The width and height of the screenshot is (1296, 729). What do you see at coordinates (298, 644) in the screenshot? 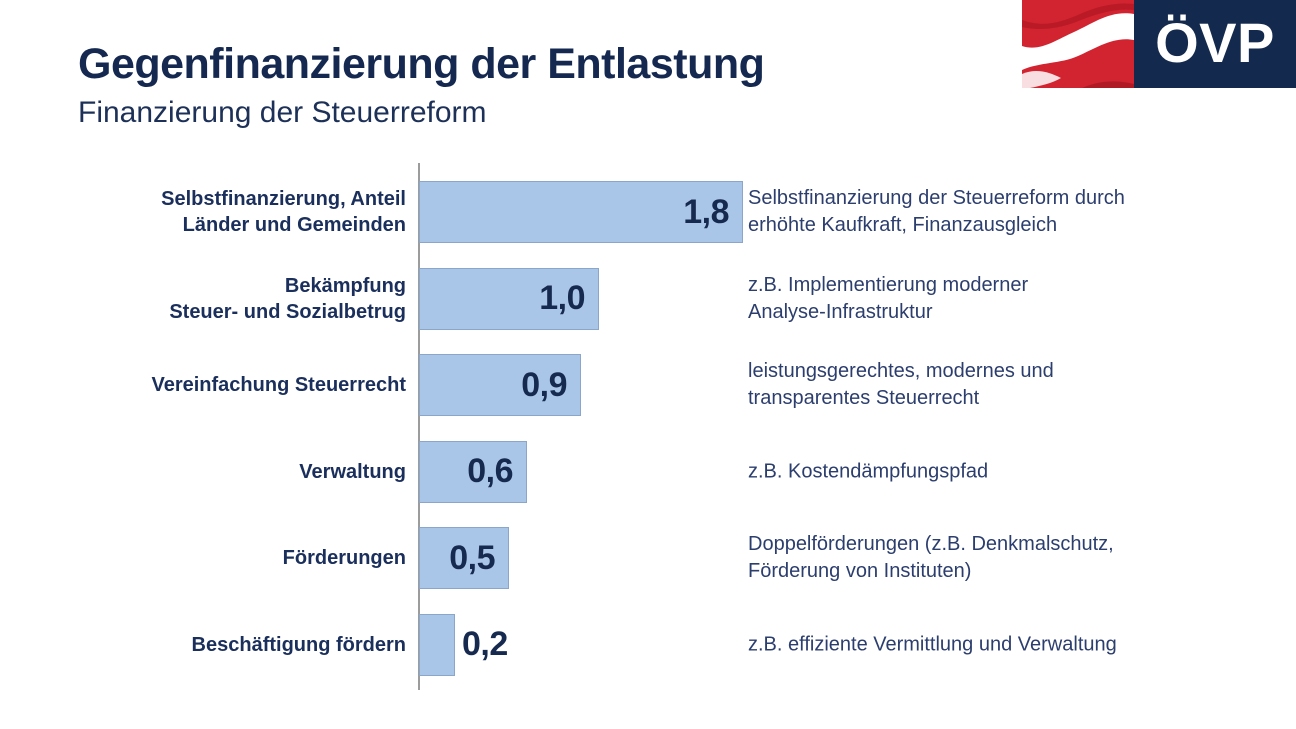
I see `category-label: Beschäftigung fördern` at bounding box center [298, 644].